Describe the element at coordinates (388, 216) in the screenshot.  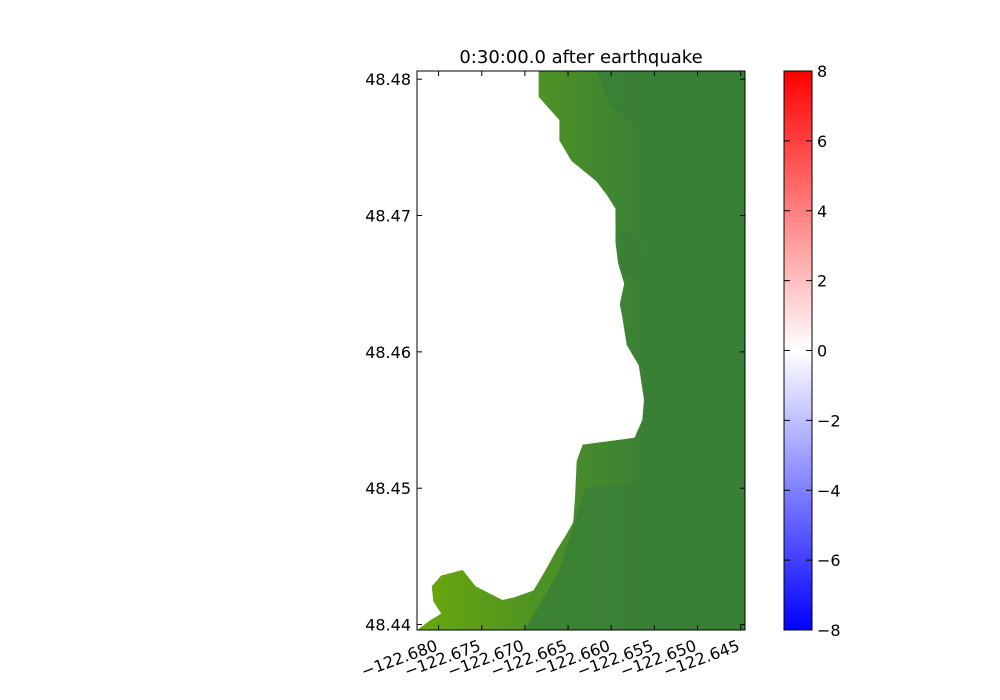
I see `y-tick-label: 48.47` at that location.